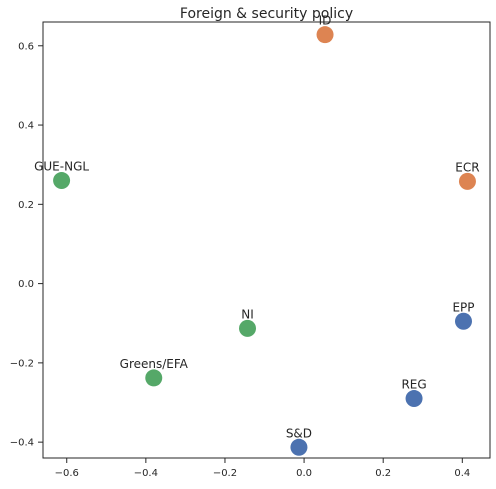 This screenshot has height=489, width=496. Describe the element at coordinates (154, 364) in the screenshot. I see `point-label: Greens/EFA` at that location.